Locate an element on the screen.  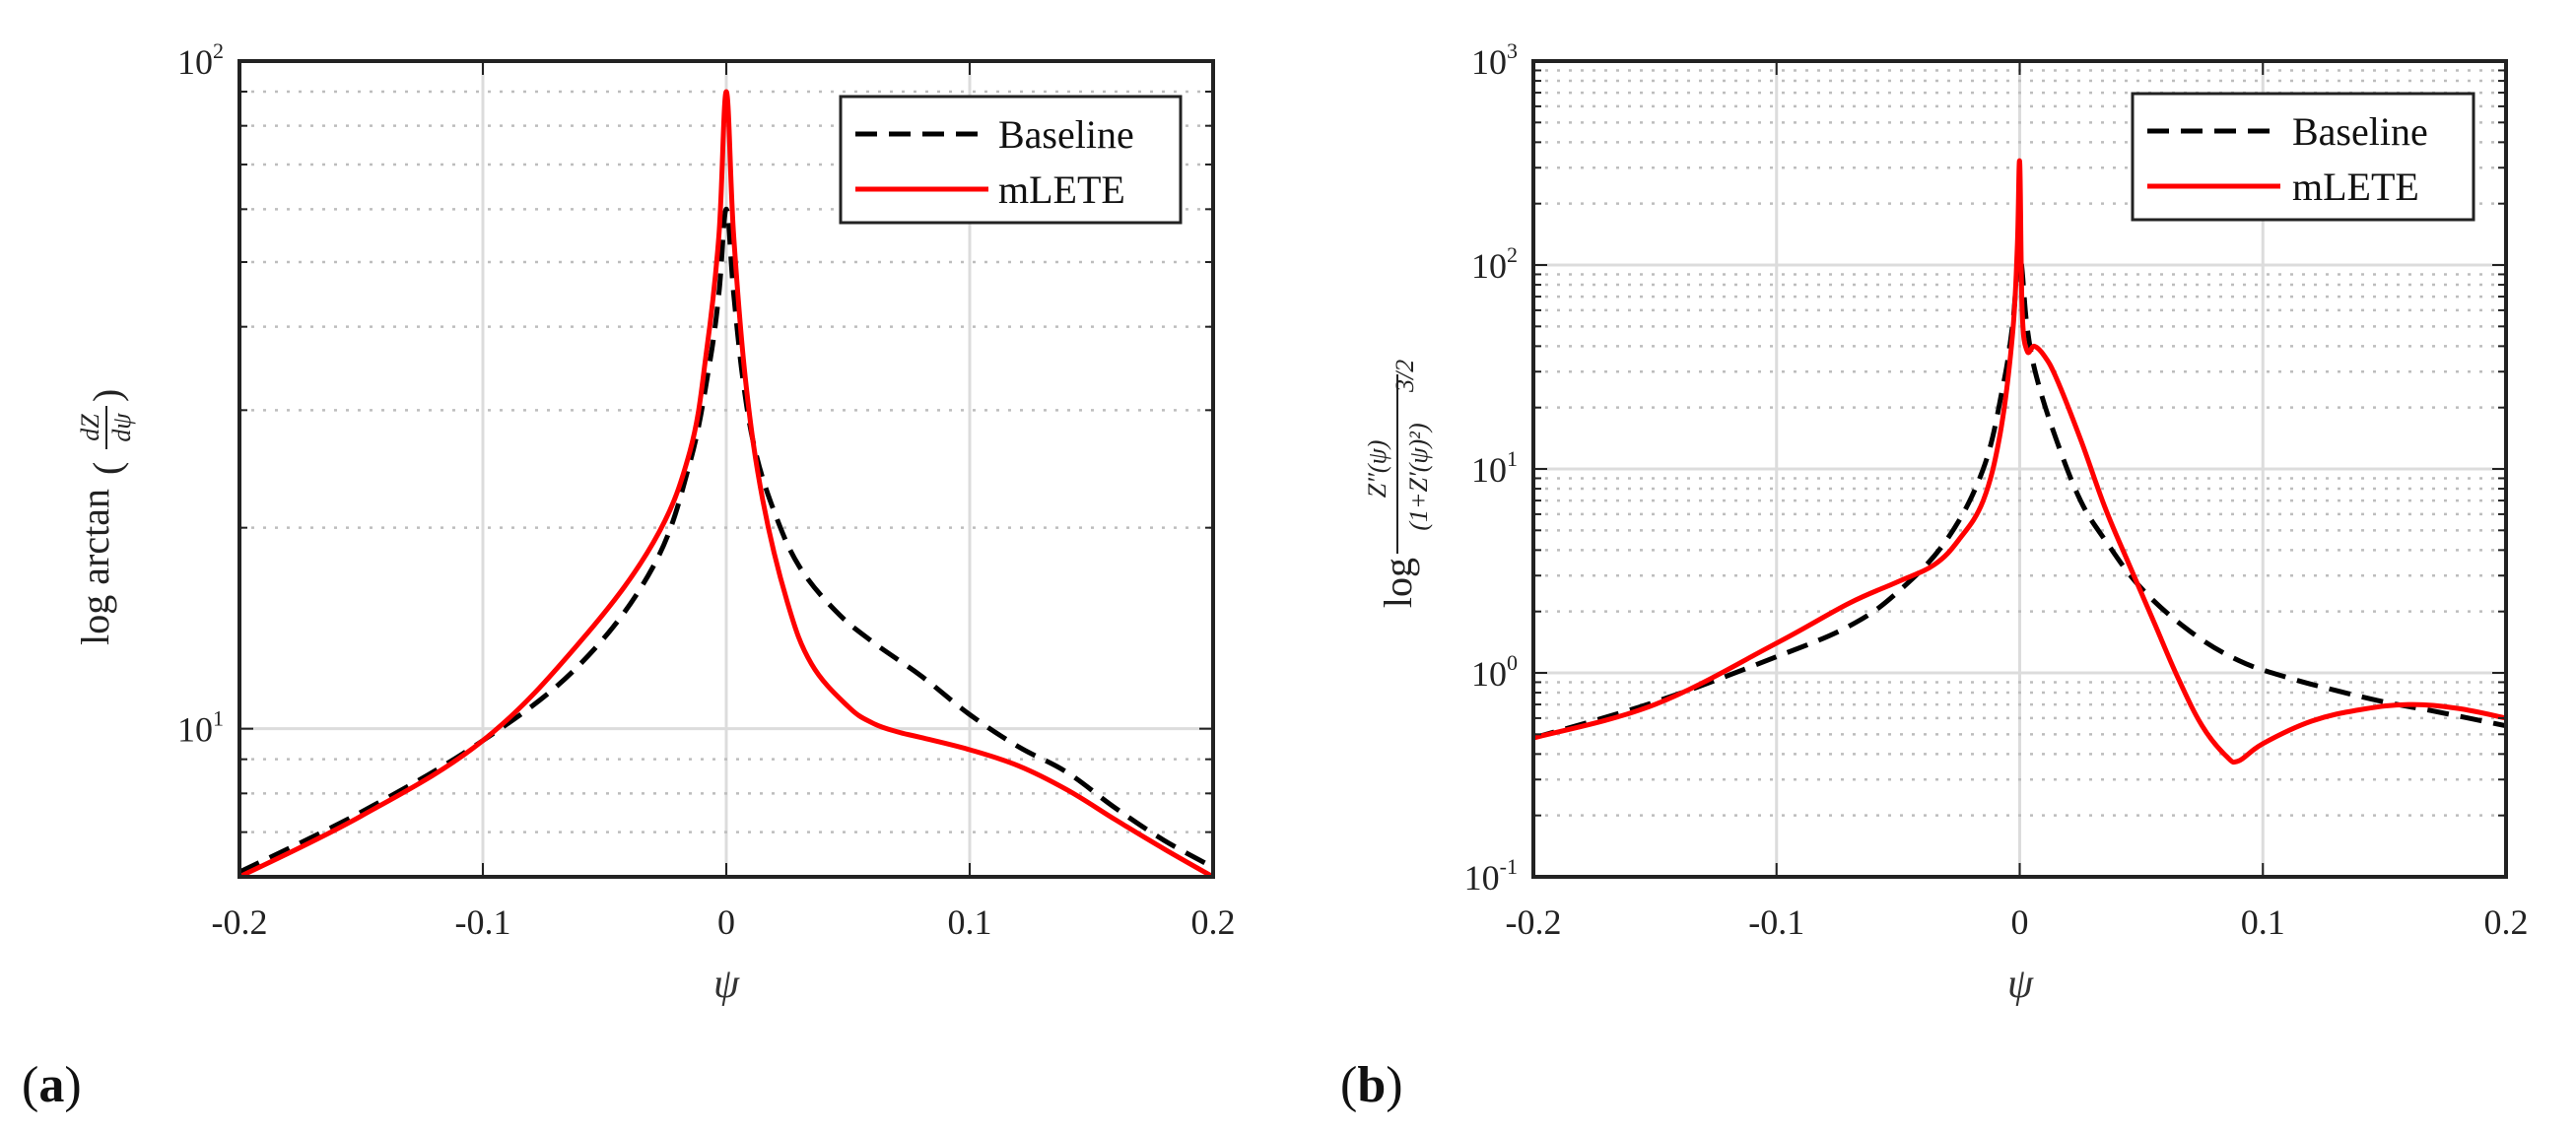
x-tick-label-b: 0 is located at coordinates (2020, 922).